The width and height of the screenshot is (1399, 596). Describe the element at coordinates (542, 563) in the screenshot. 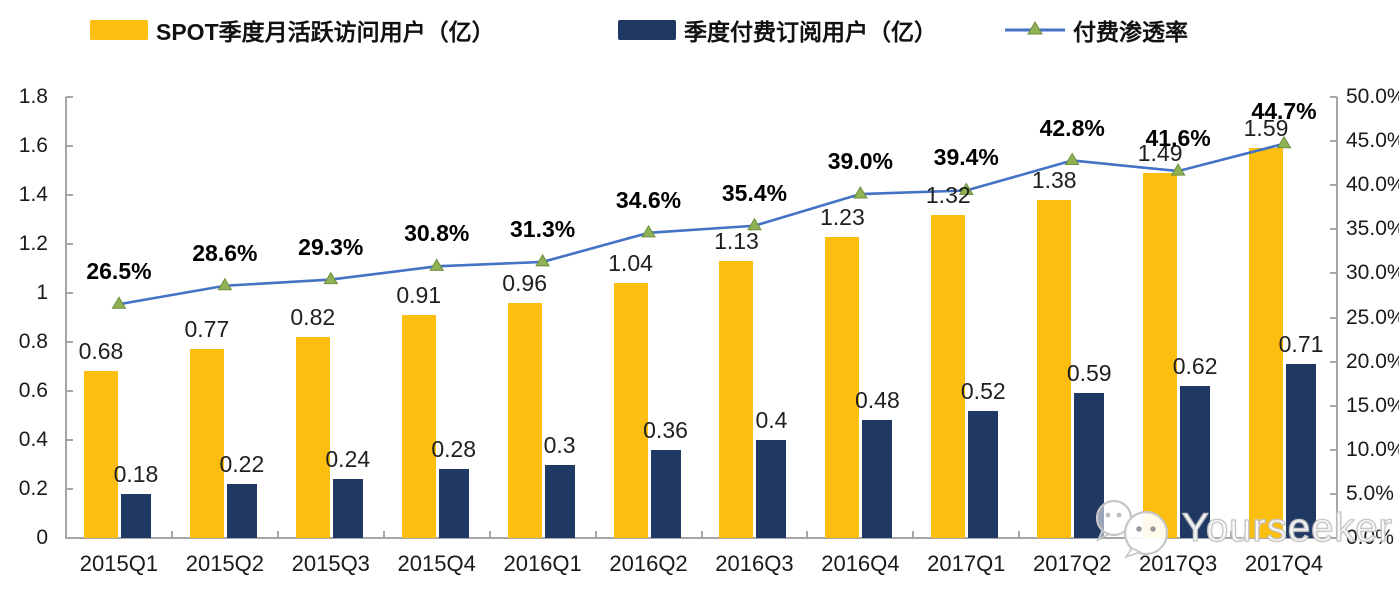

I see `x-axis-category-label: 2016Q1` at that location.